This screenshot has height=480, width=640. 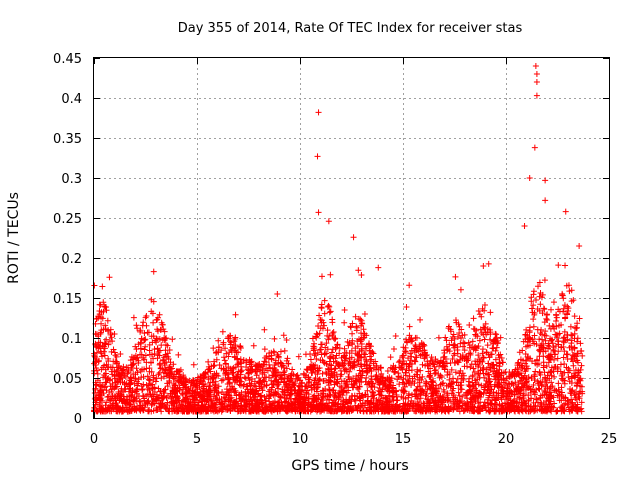 I want to click on x-tick-label: 25, so click(x=609, y=439).